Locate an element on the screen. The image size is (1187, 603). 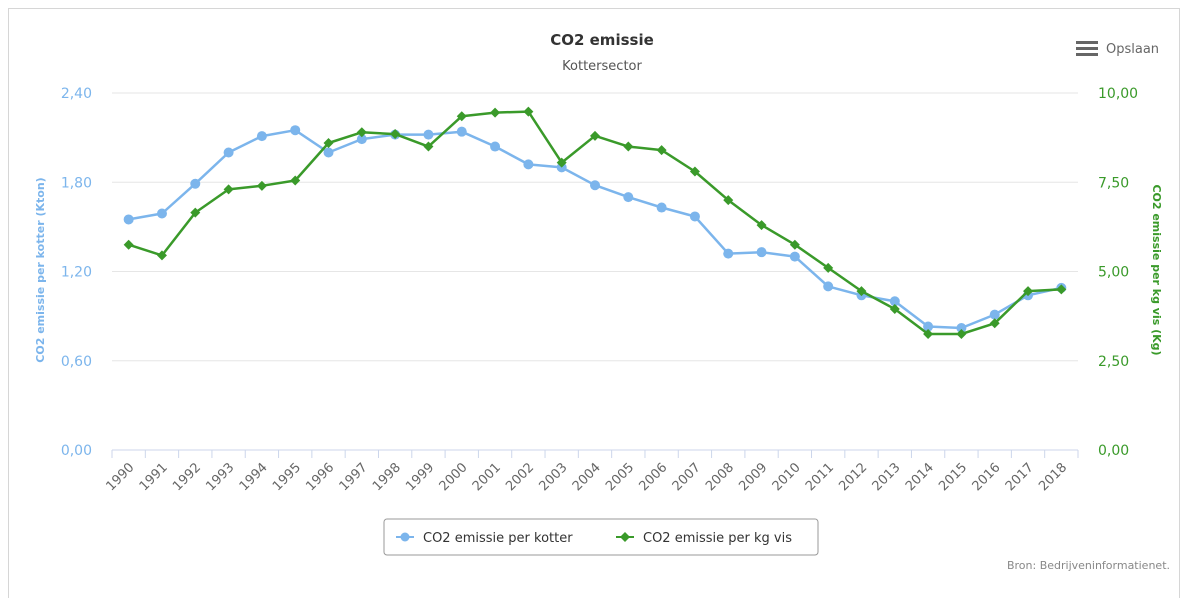
legend-label-kg-vis: CO2 emissie per kg vis is located at coordinates (717, 538).